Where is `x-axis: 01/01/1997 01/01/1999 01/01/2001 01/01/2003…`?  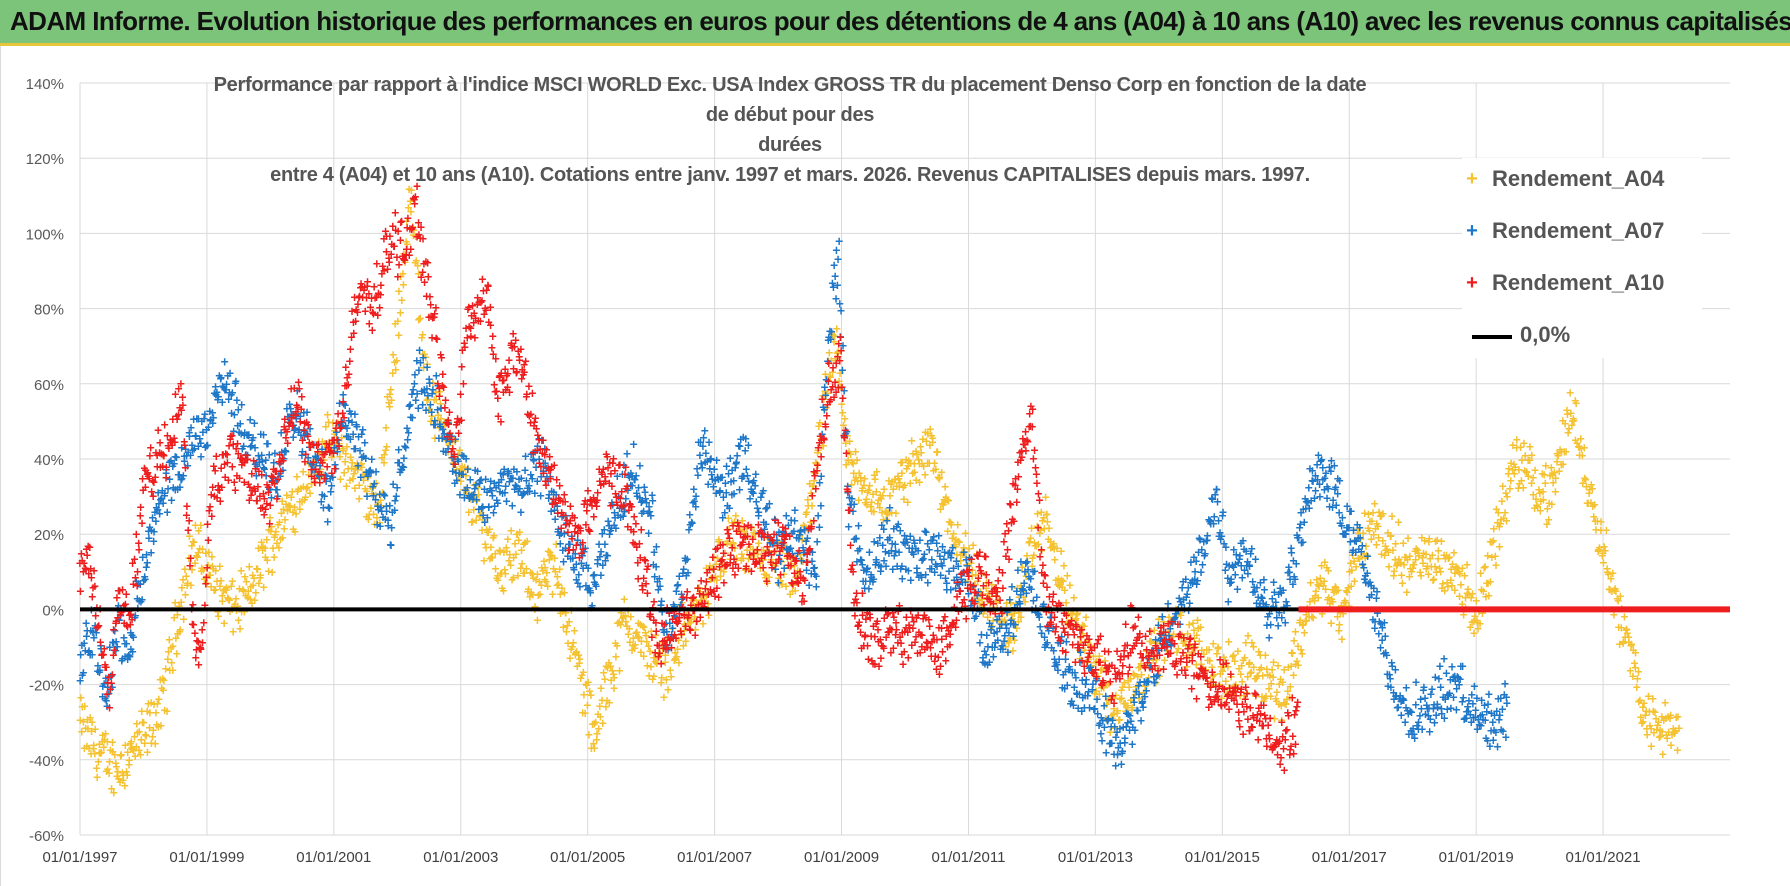 x-axis: 01/01/1997 01/01/1999 01/01/2001 01/01/2003… is located at coordinates (841, 857).